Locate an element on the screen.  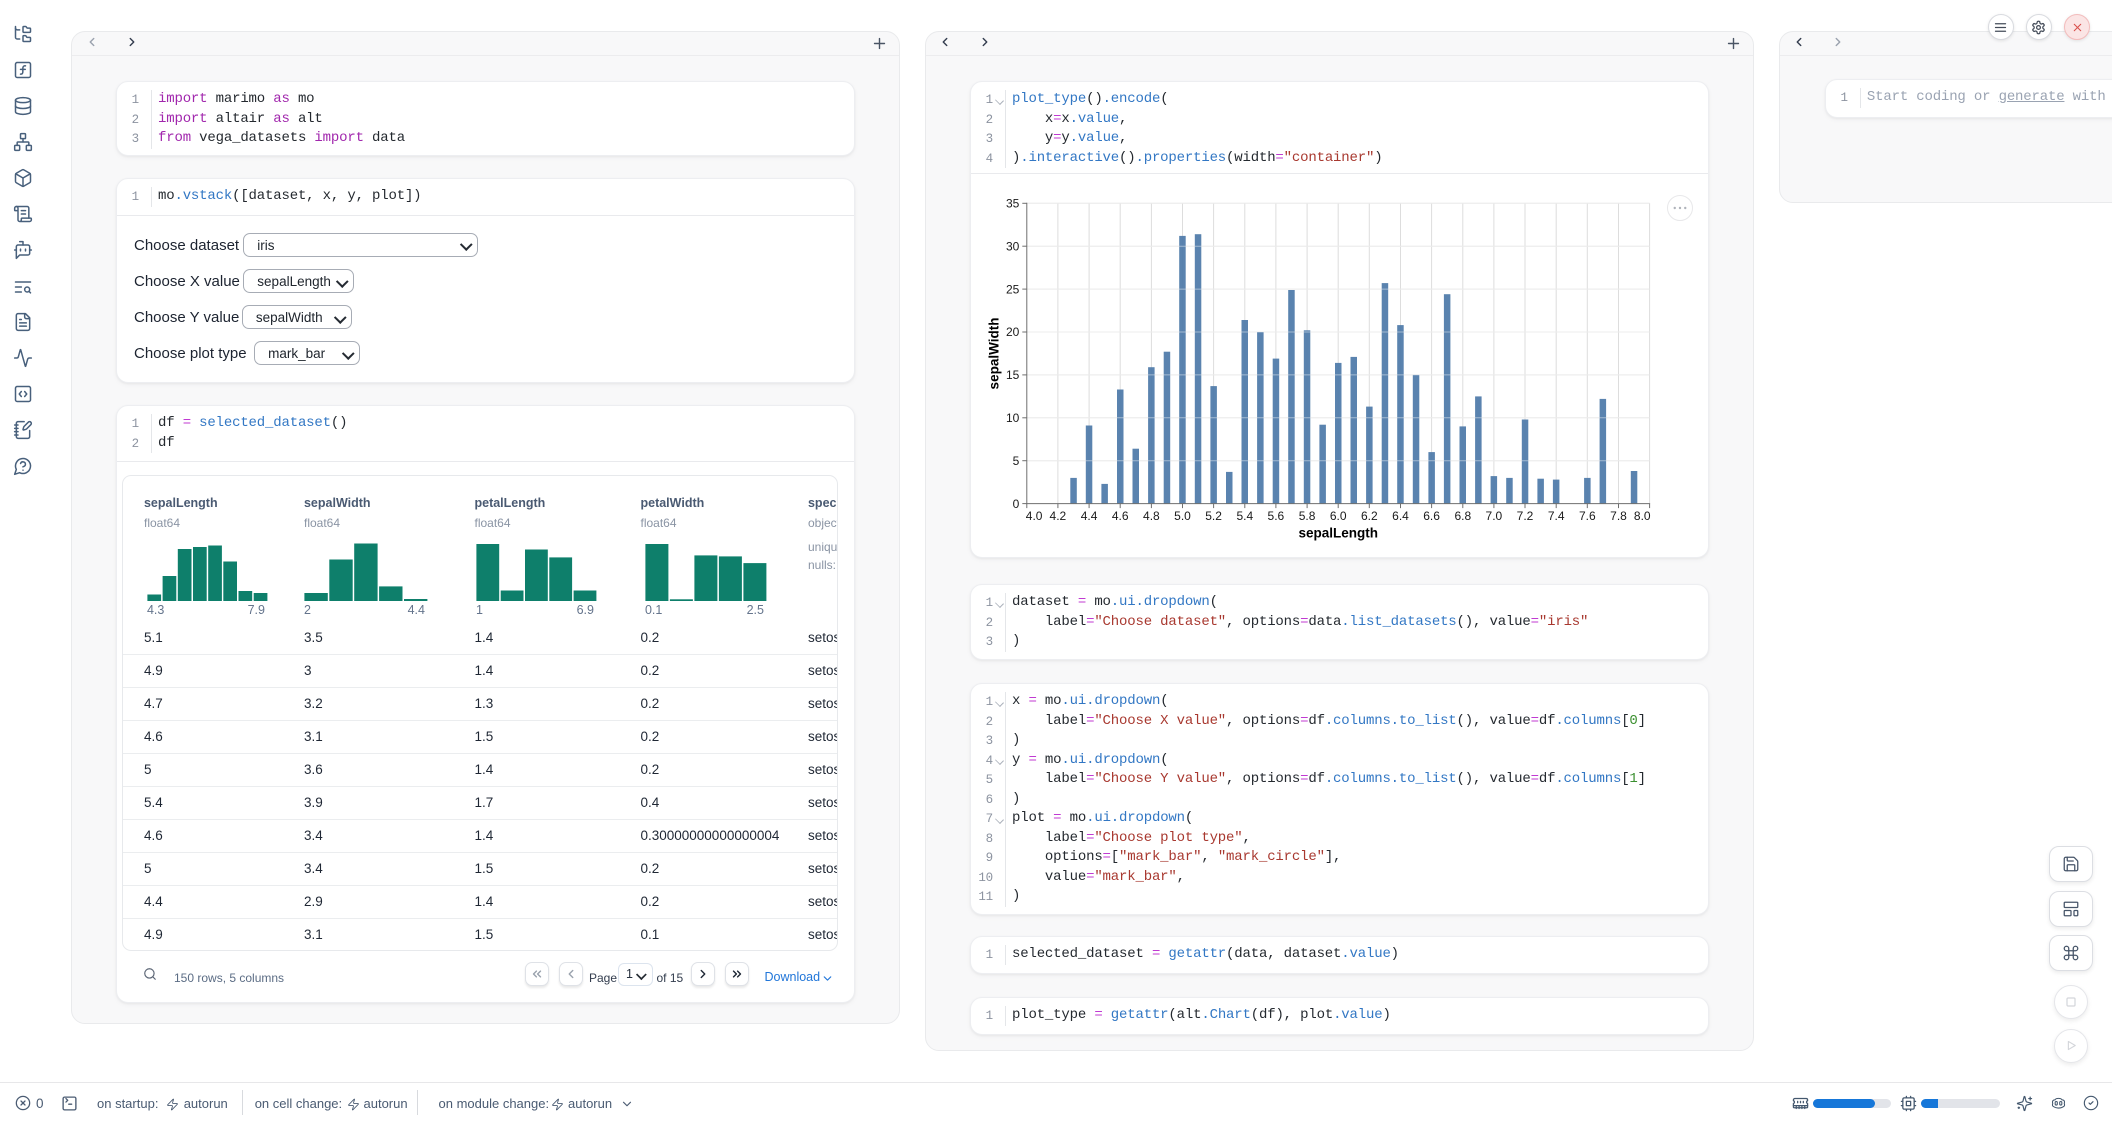
svg-text: 6.6 is located at coordinates (1431, 516).